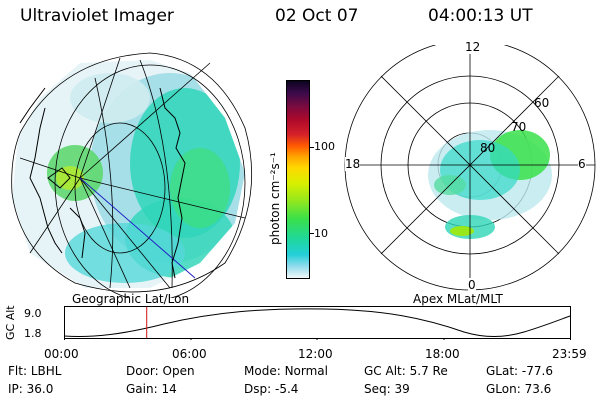 The height and width of the screenshot is (400, 600). I want to click on info-gain: Gain: 14, so click(151, 389).